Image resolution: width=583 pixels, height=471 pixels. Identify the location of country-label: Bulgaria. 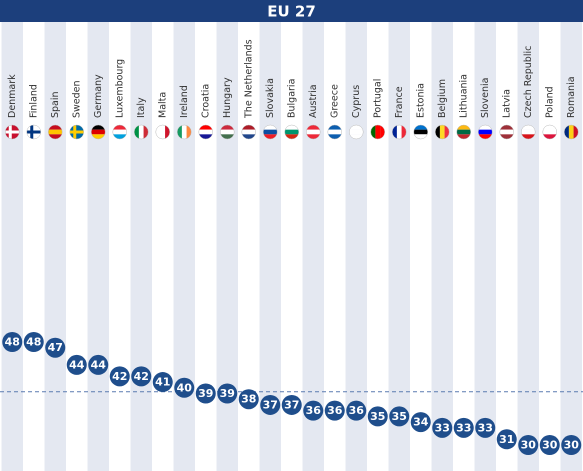
(291, 98).